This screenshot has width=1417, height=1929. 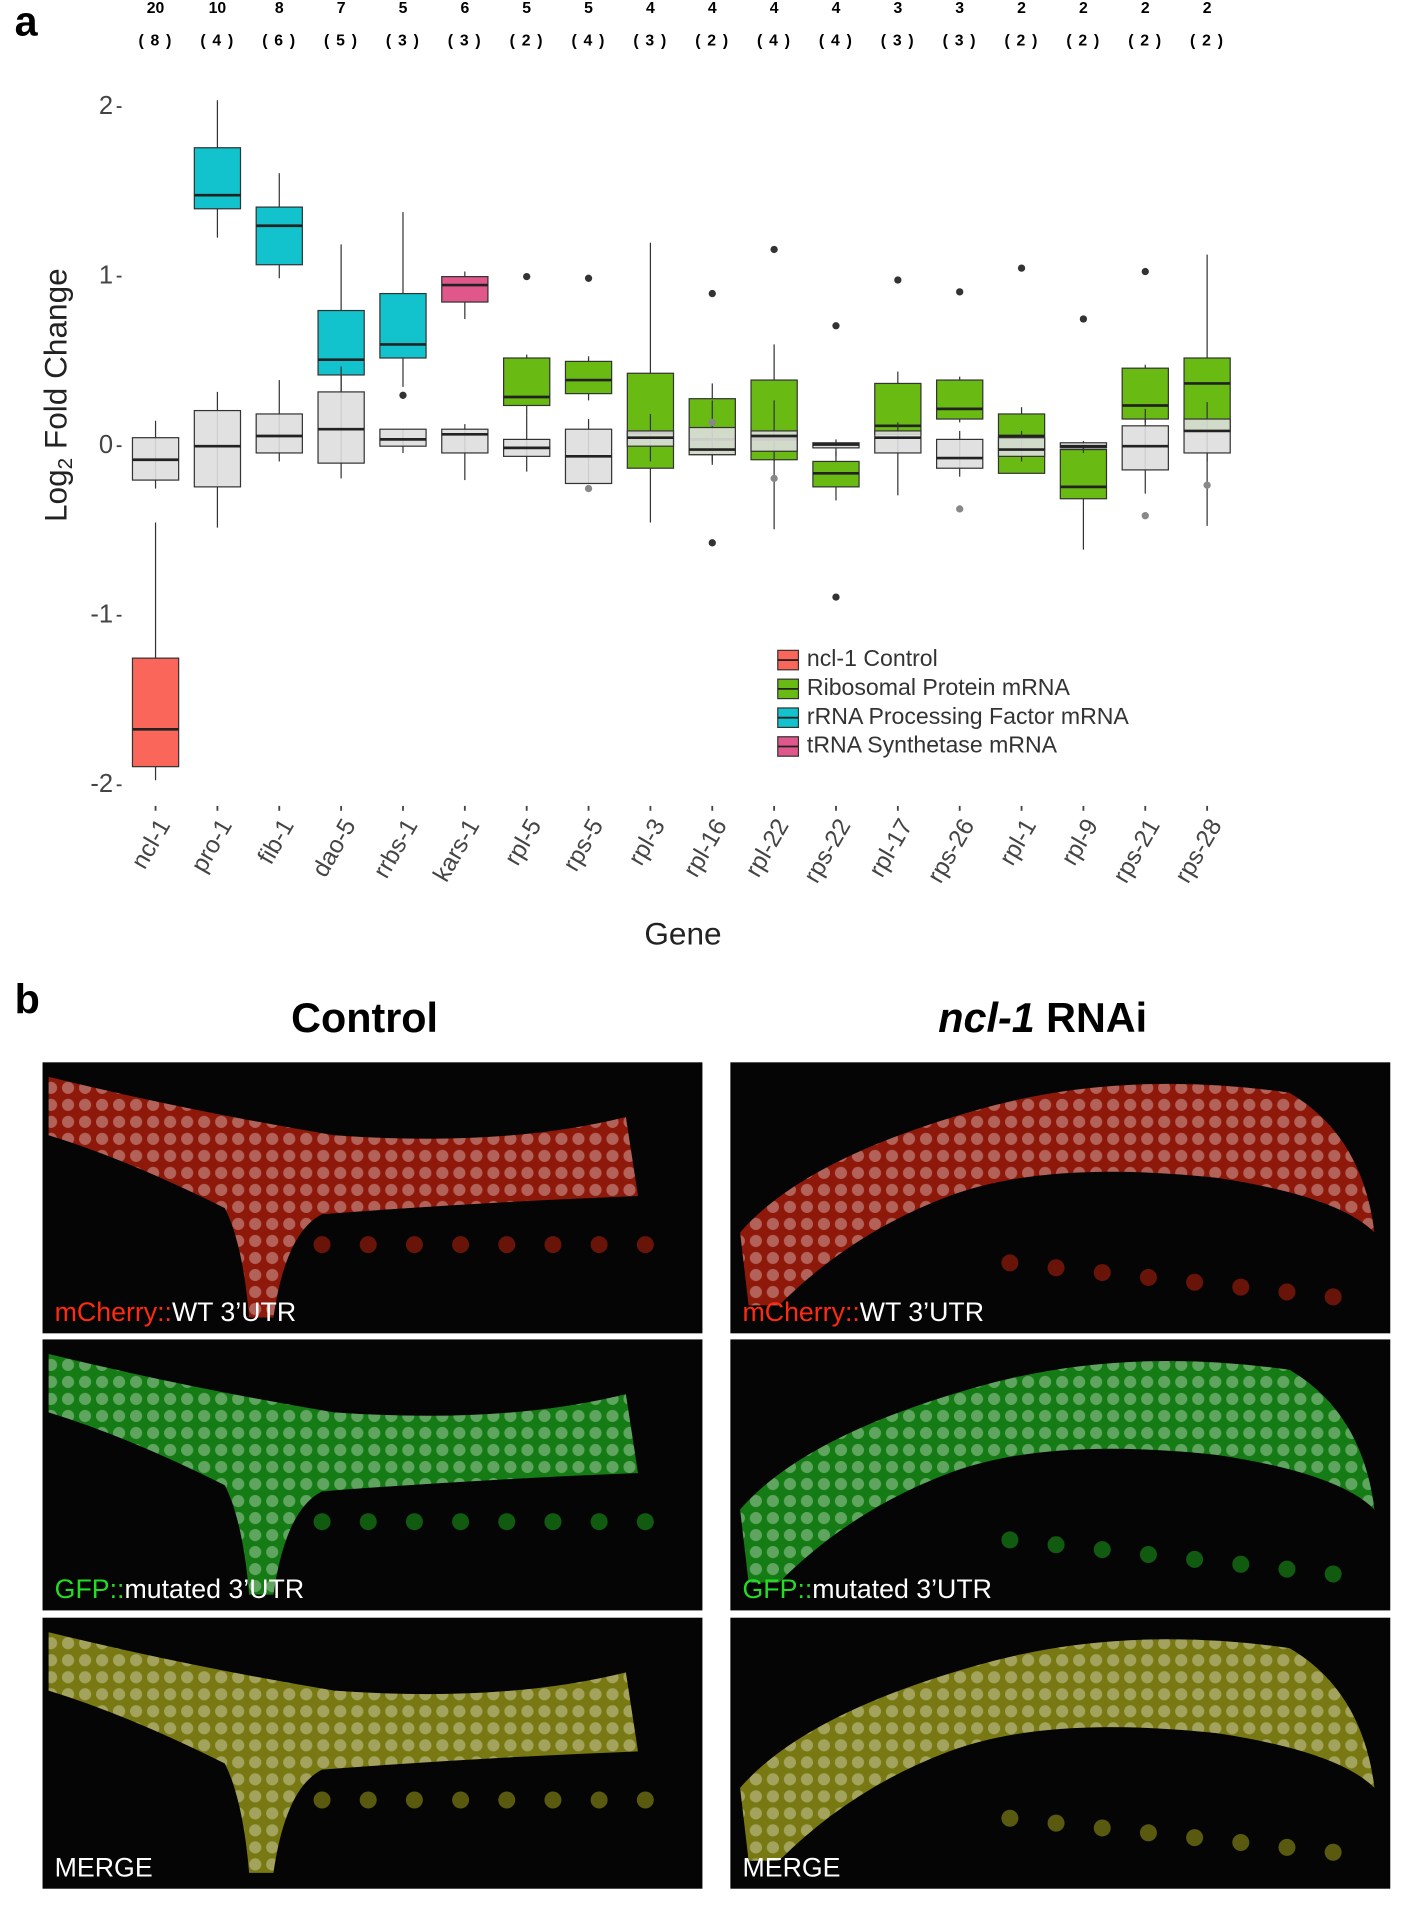 I want to click on x-tick-label: rpl-9, so click(x=1080, y=842).